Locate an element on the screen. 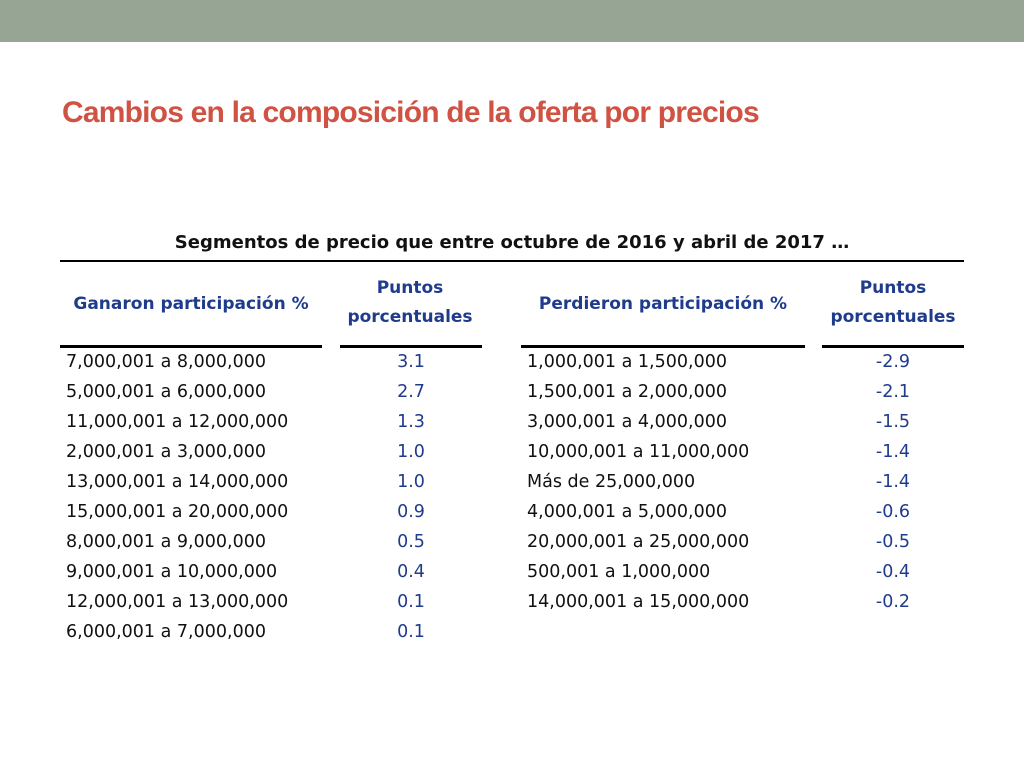  table-cell: -1.5 is located at coordinates (893, 422).